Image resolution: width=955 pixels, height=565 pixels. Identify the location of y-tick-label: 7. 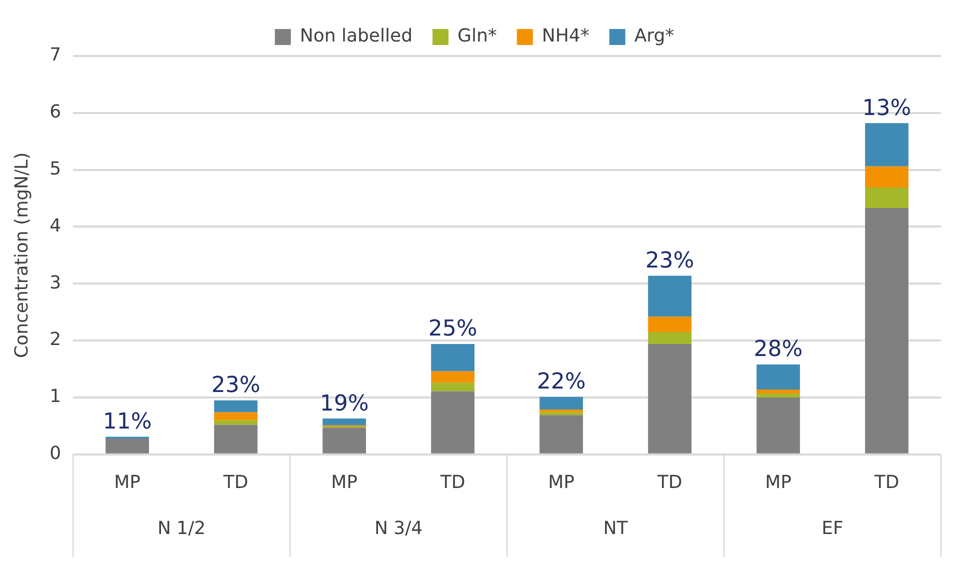
(56, 55).